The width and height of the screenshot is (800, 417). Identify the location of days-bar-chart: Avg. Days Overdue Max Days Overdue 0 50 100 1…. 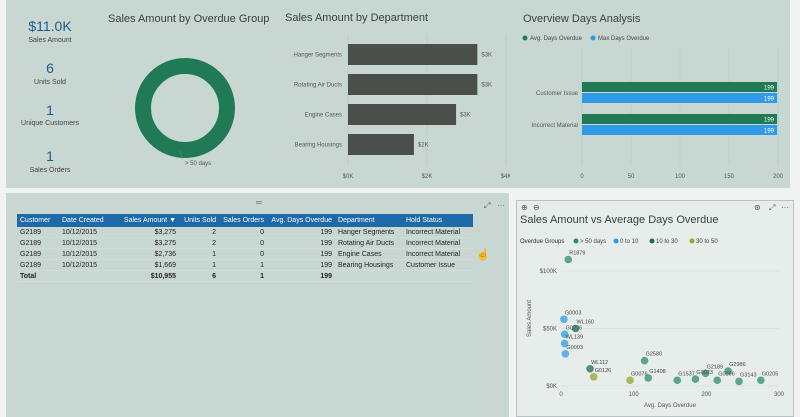
(652, 106).